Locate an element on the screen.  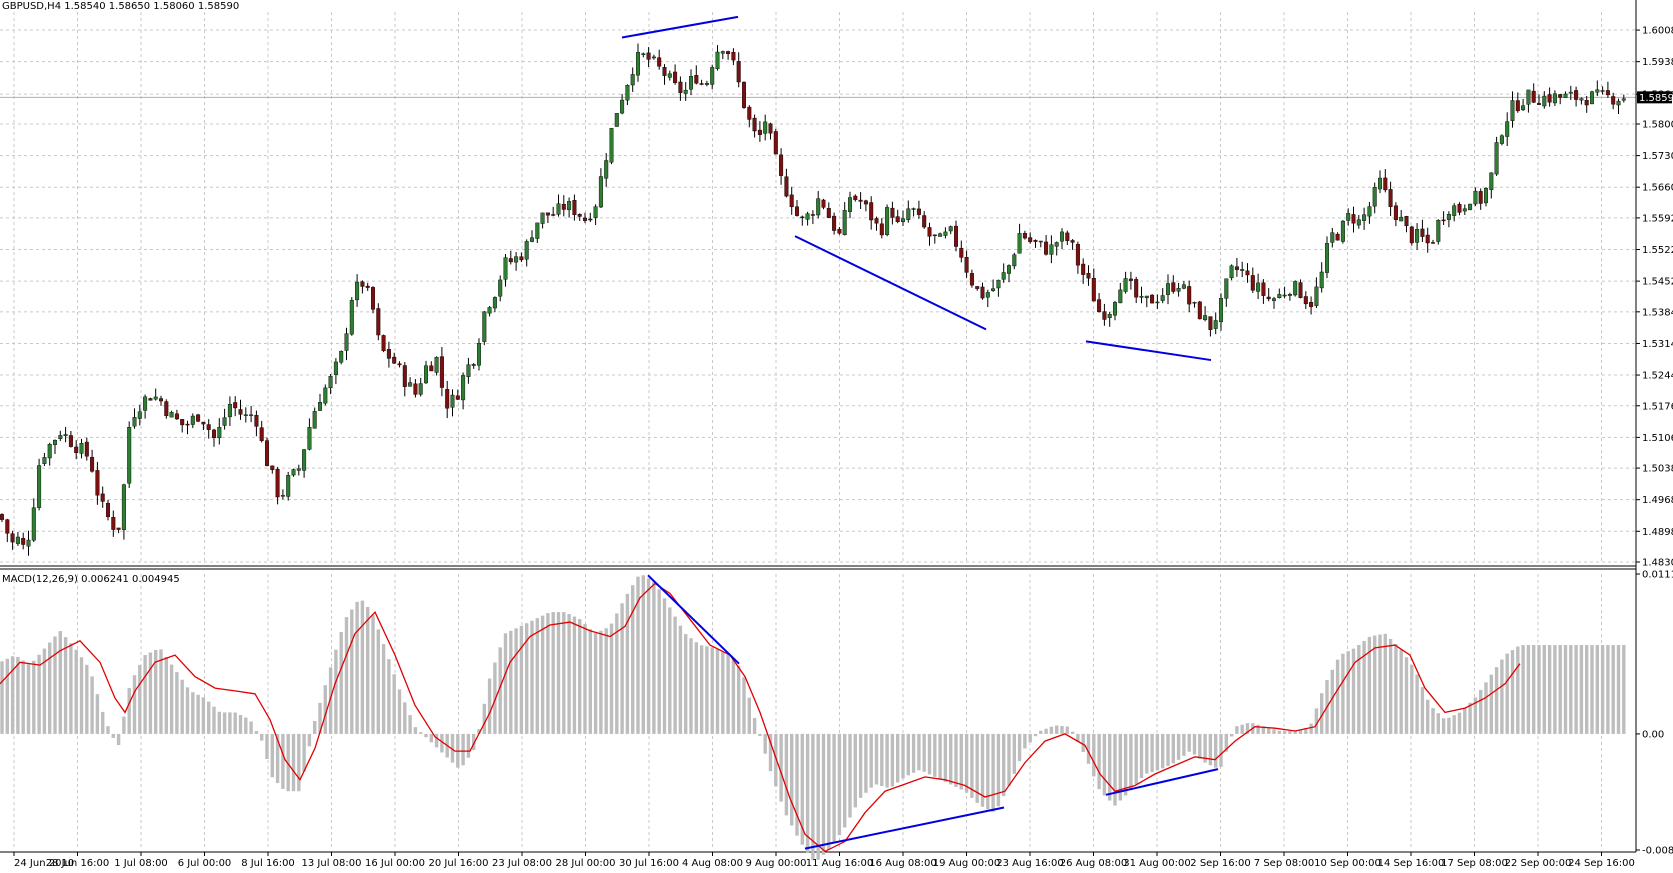
y-tick-label: 1.57300 is located at coordinates (1657, 156).